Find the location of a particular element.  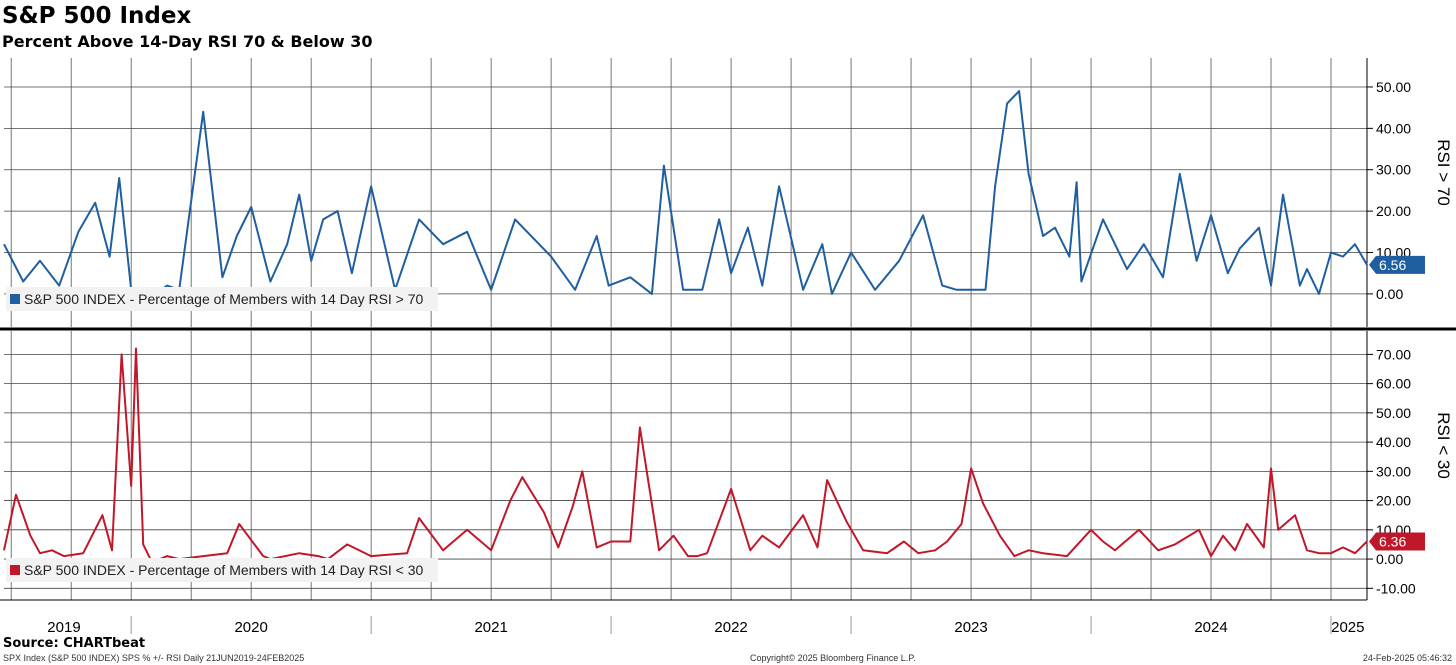

y-tick-label: -10.00 is located at coordinates (1396, 588).